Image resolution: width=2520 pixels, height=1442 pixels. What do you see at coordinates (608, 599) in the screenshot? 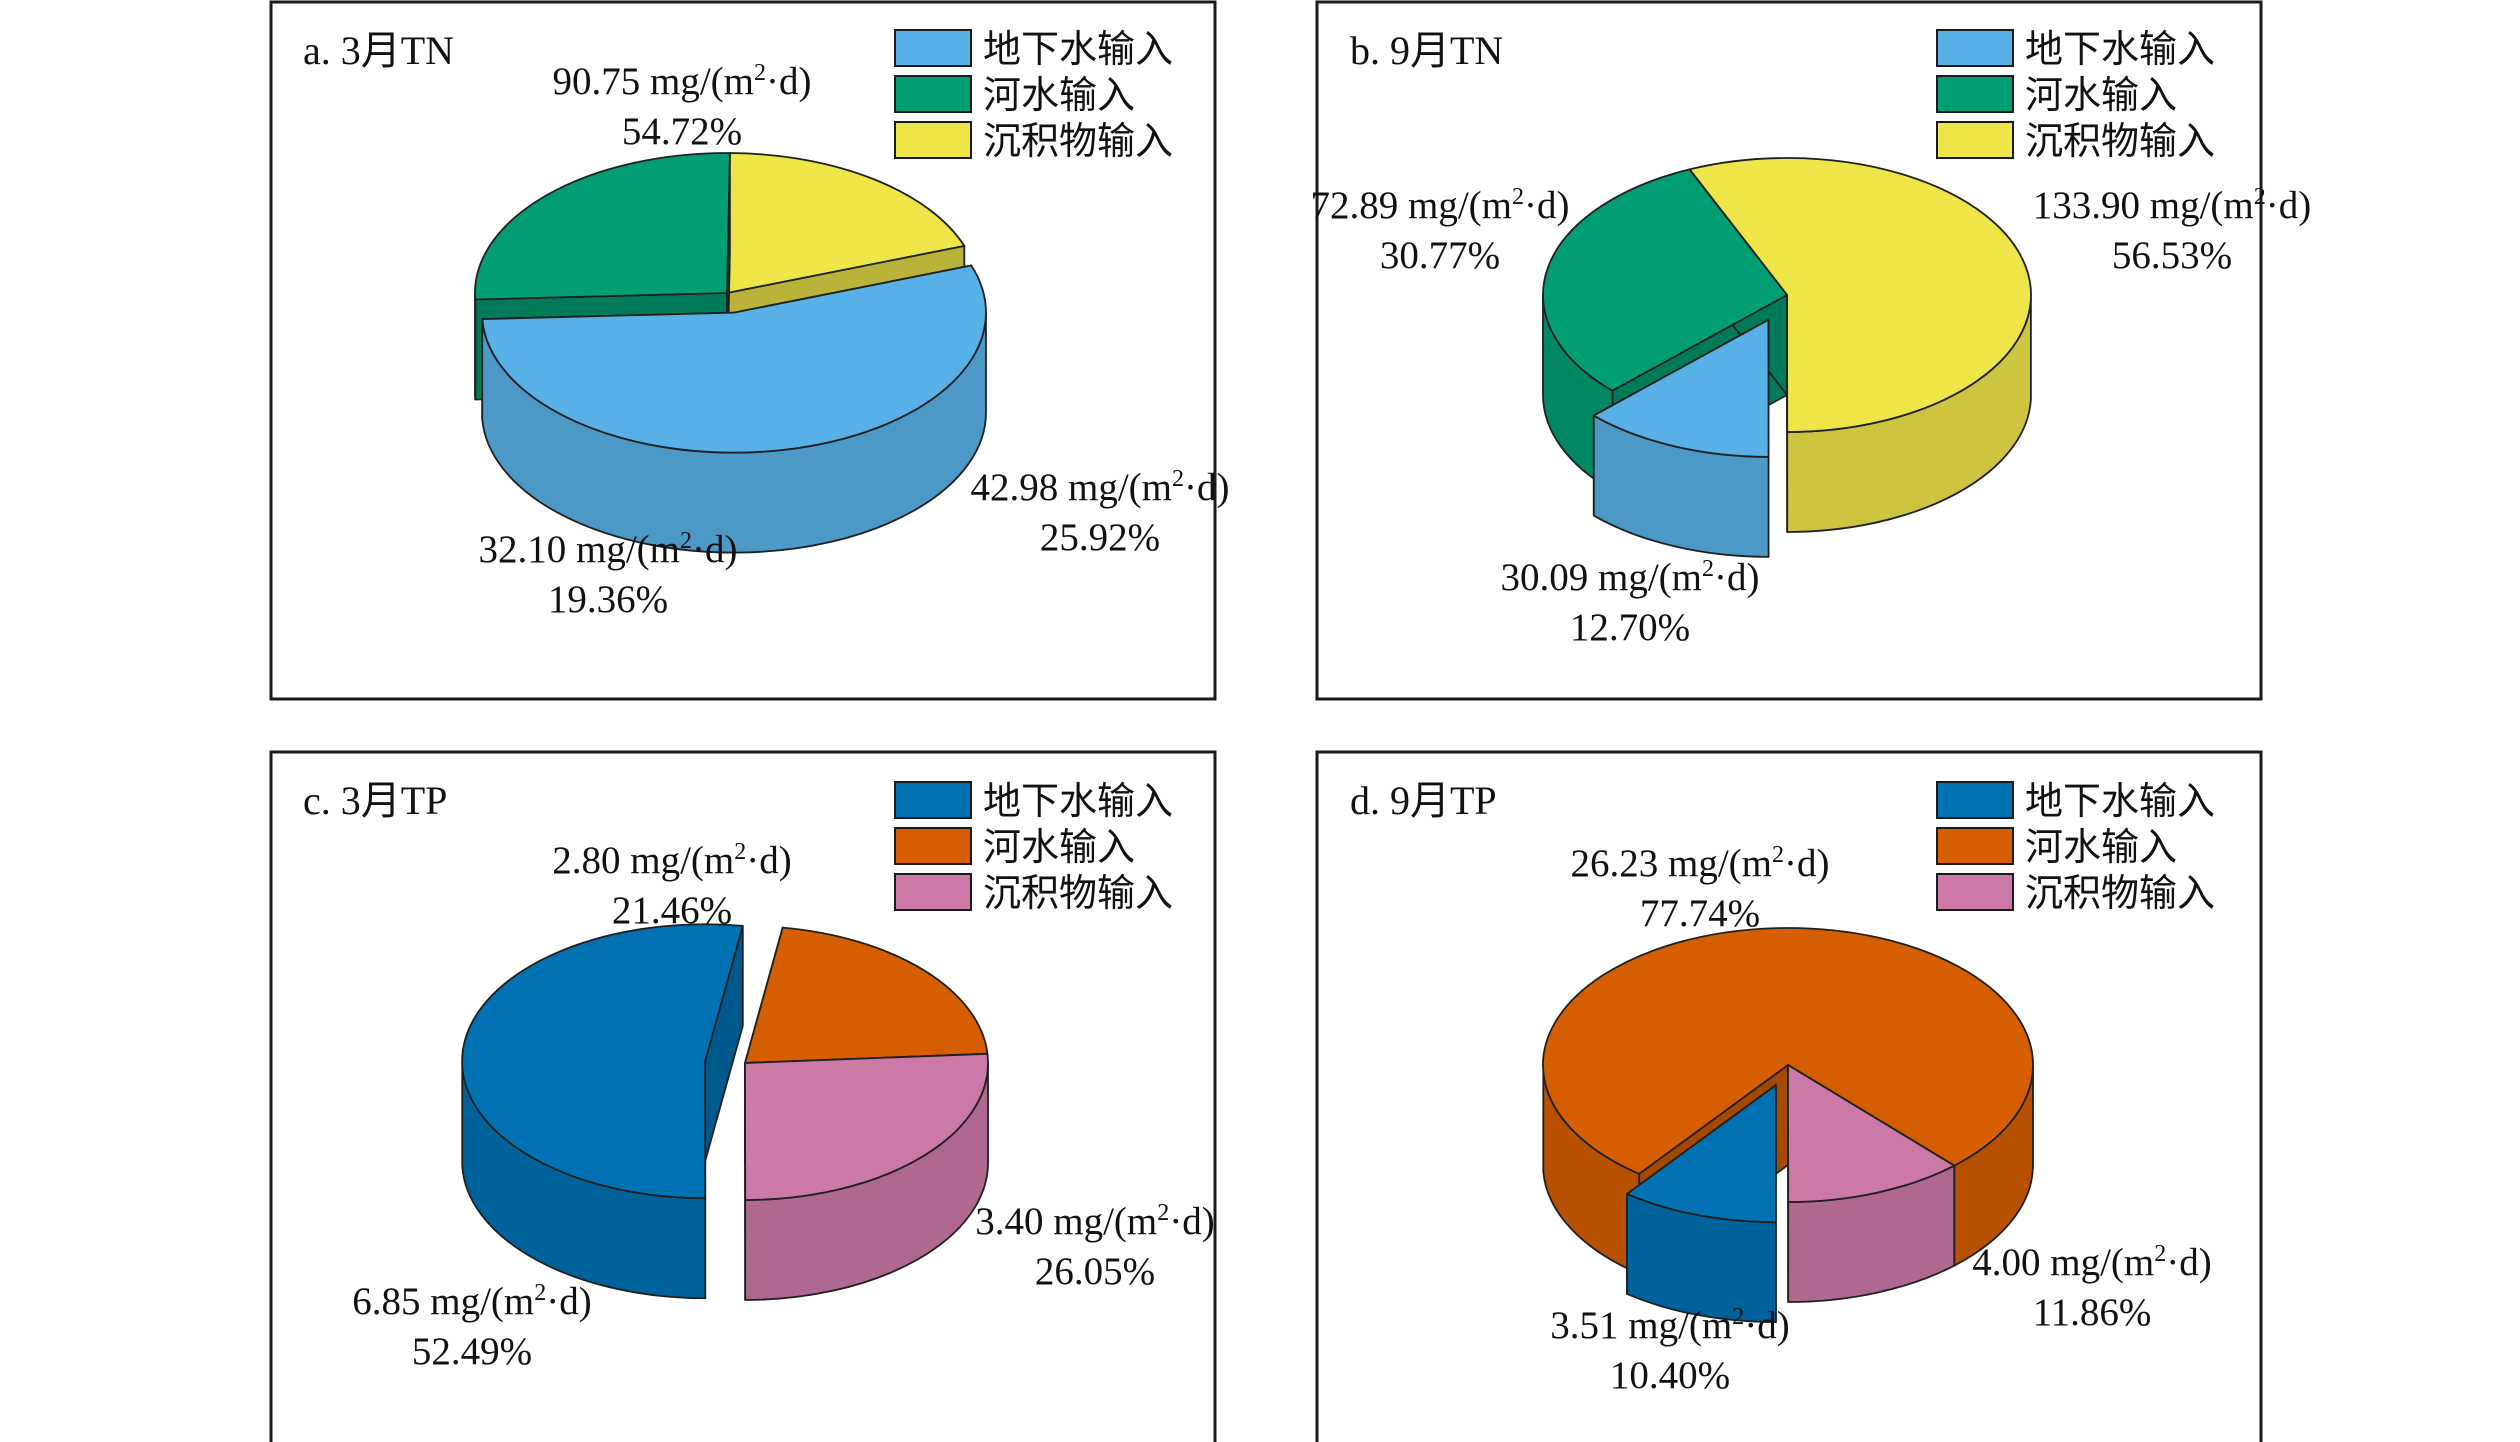
I see `percent-label: 19.36%` at bounding box center [608, 599].